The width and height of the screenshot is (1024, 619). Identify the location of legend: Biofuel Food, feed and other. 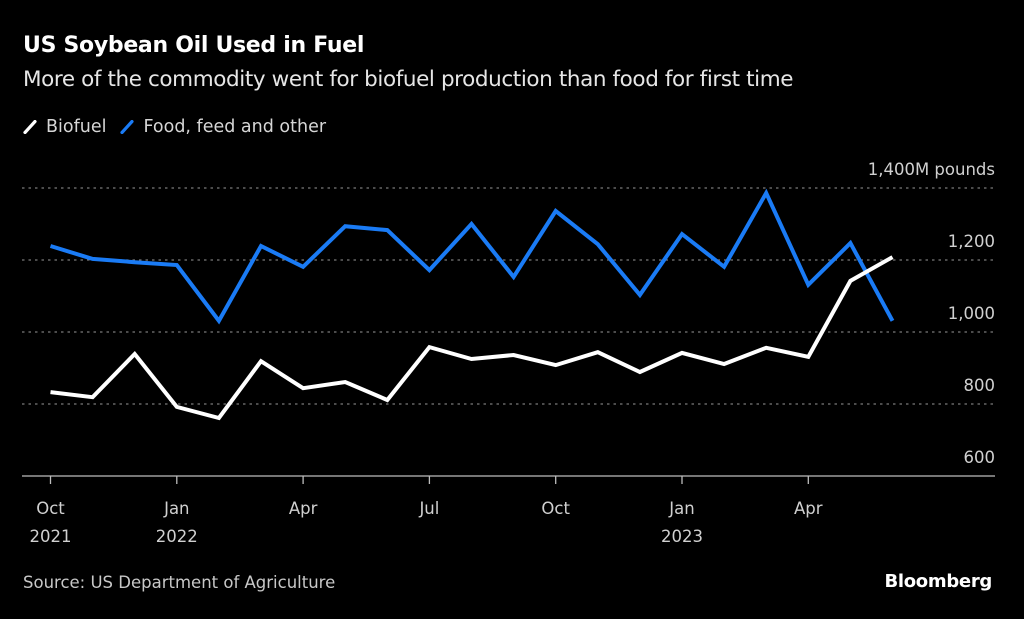
(181, 127).